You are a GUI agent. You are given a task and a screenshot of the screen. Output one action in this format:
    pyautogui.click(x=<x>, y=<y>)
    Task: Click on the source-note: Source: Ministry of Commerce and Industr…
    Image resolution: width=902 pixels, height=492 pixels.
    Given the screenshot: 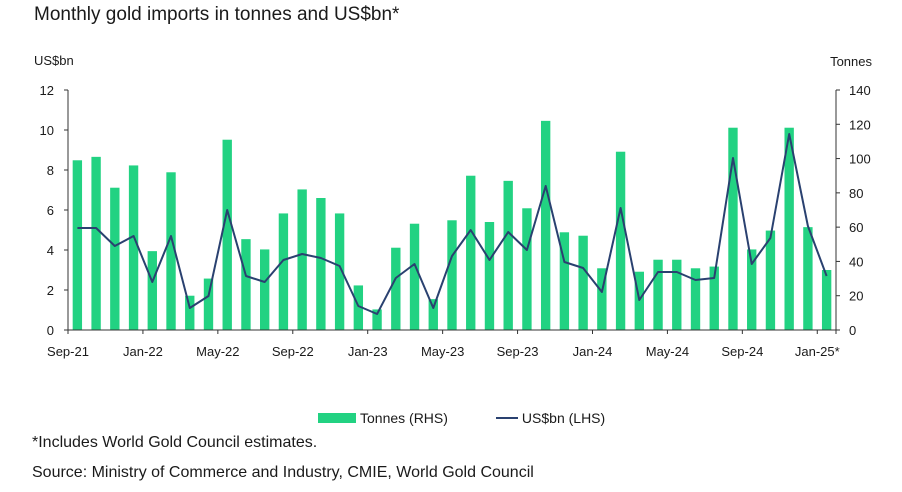 What is the action you would take?
    pyautogui.click(x=283, y=472)
    